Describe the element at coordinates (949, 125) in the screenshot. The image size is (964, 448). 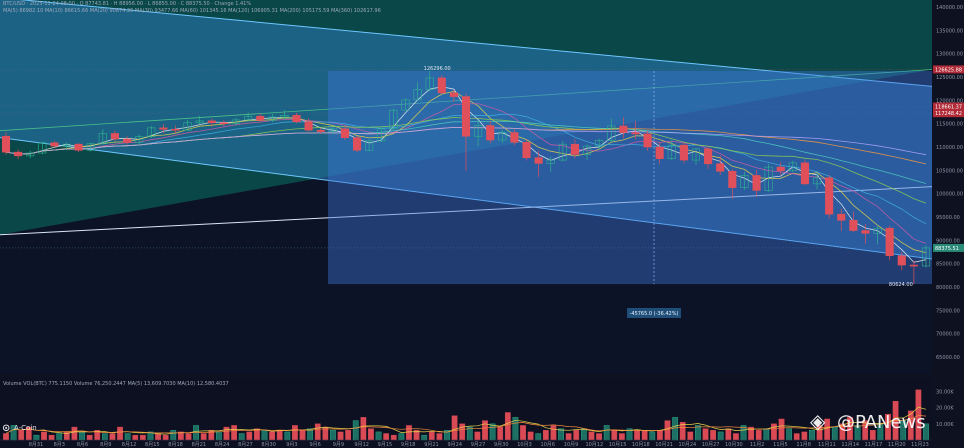
I see `price-tick-label: 115000.00` at that location.